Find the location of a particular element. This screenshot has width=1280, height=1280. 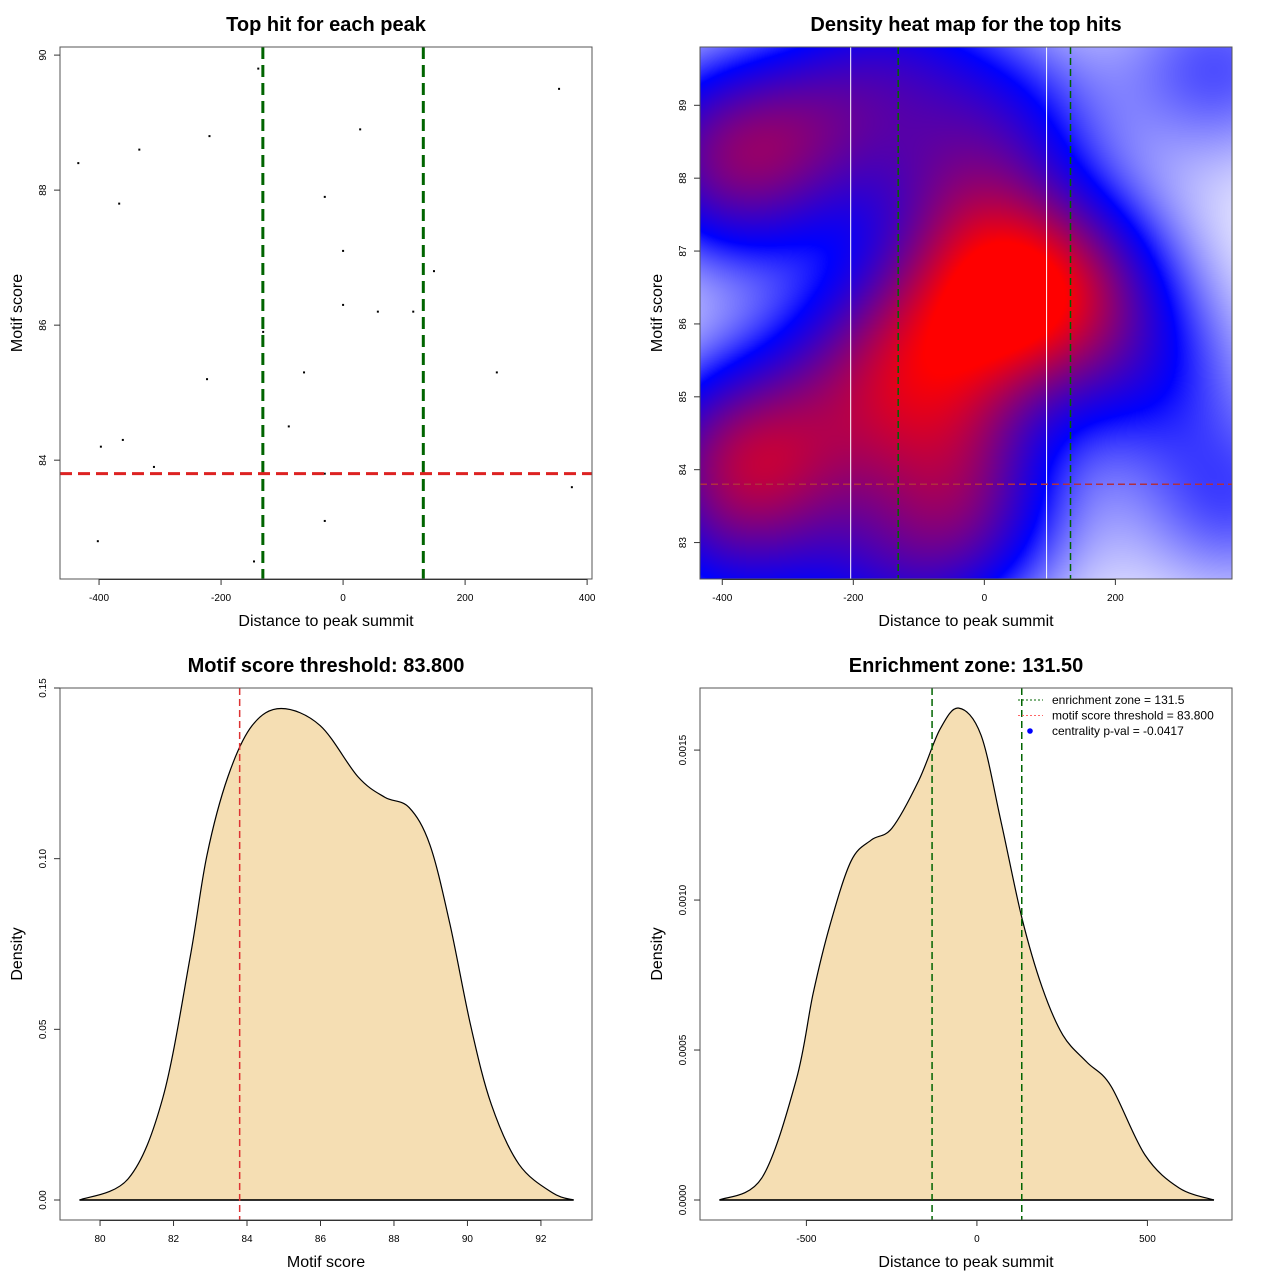

y-tick-label: 89 is located at coordinates (683, 105).